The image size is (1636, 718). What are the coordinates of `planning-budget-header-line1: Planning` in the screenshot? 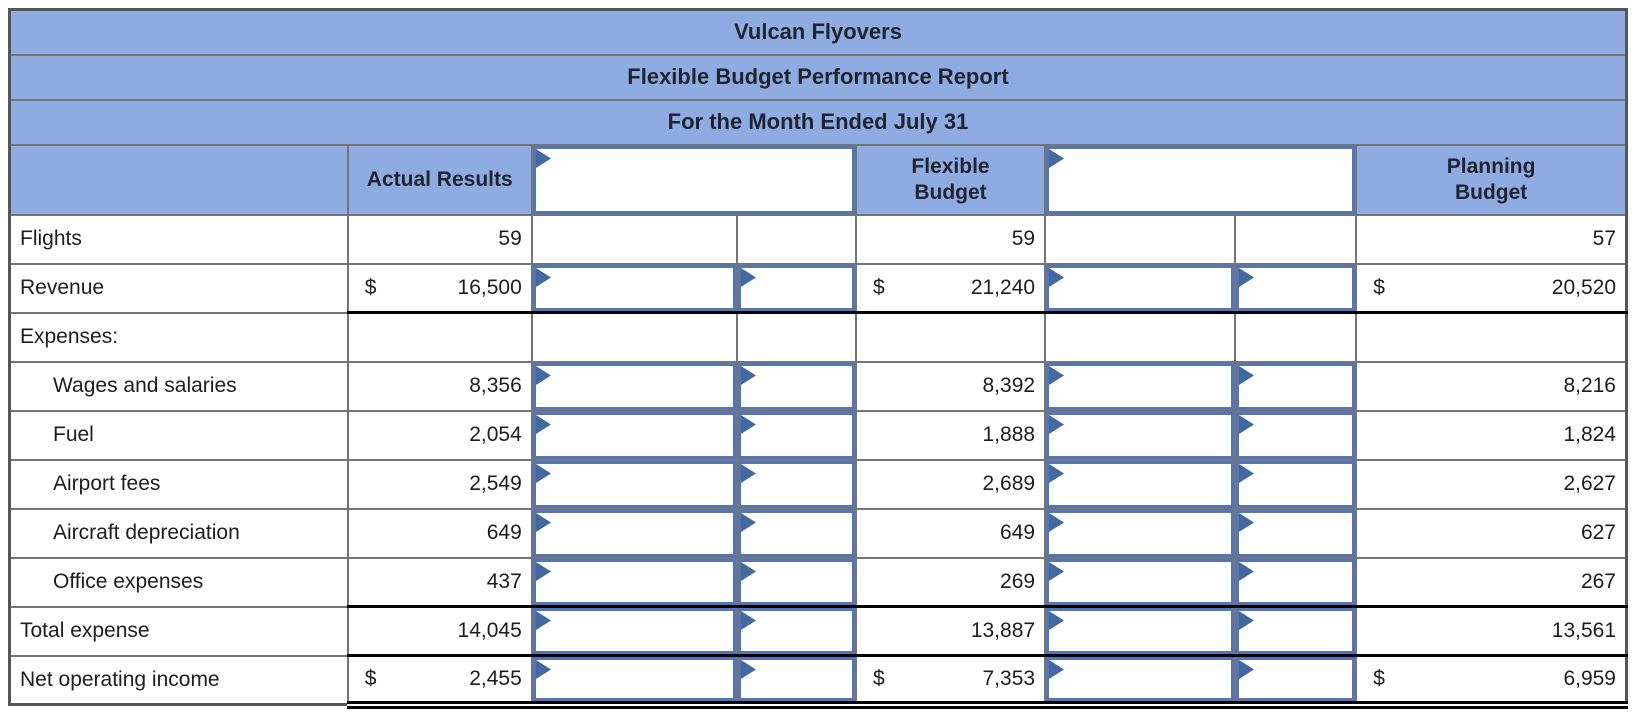 It's located at (1491, 166).